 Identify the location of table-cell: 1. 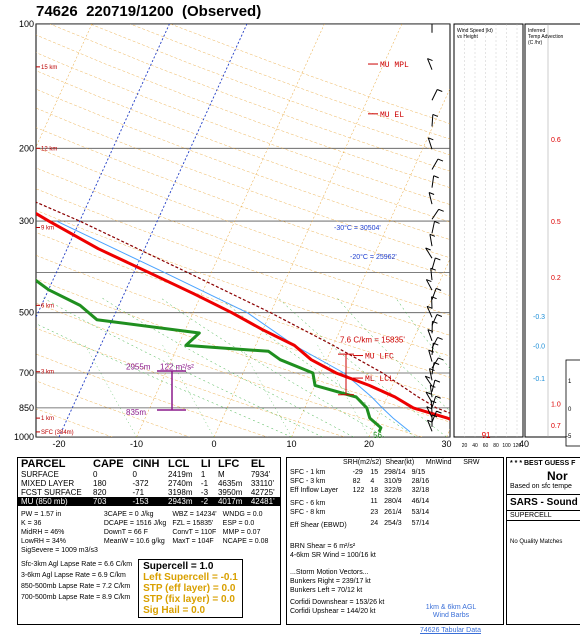
(203, 474).